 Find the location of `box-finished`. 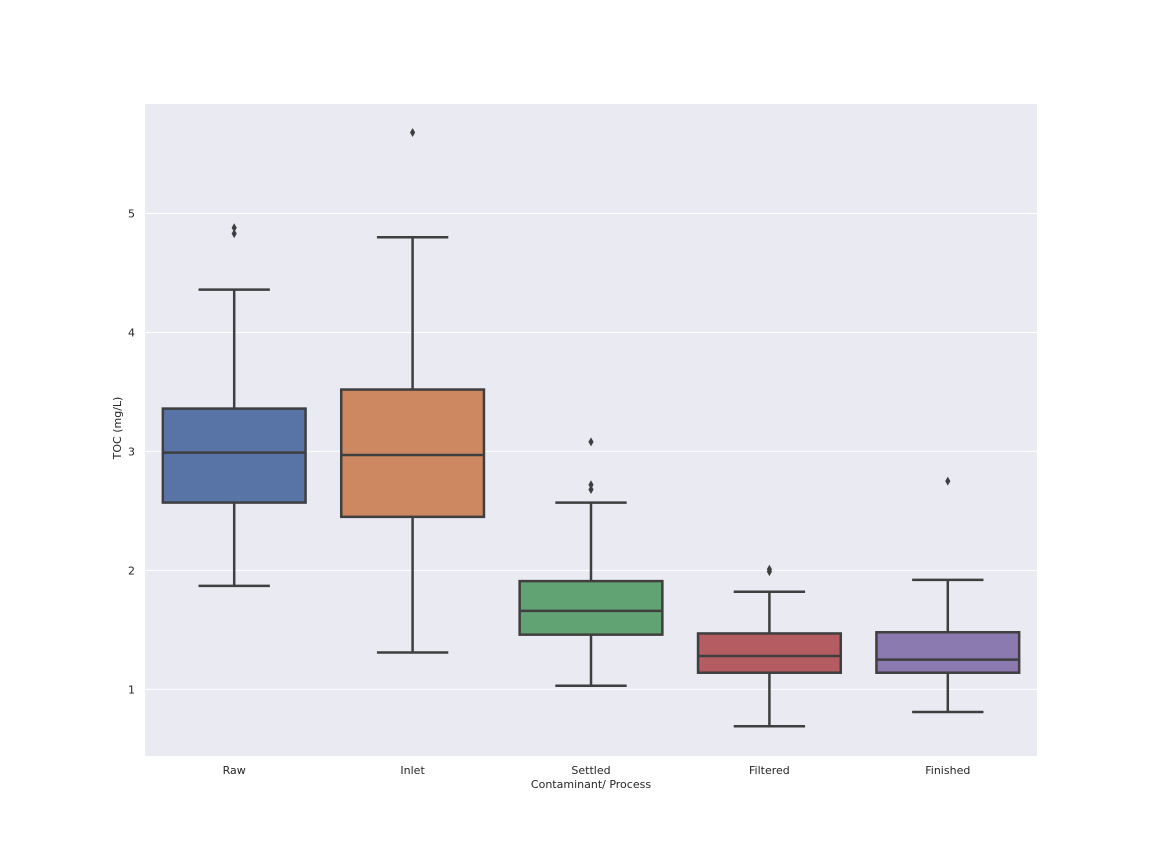

box-finished is located at coordinates (948, 595).